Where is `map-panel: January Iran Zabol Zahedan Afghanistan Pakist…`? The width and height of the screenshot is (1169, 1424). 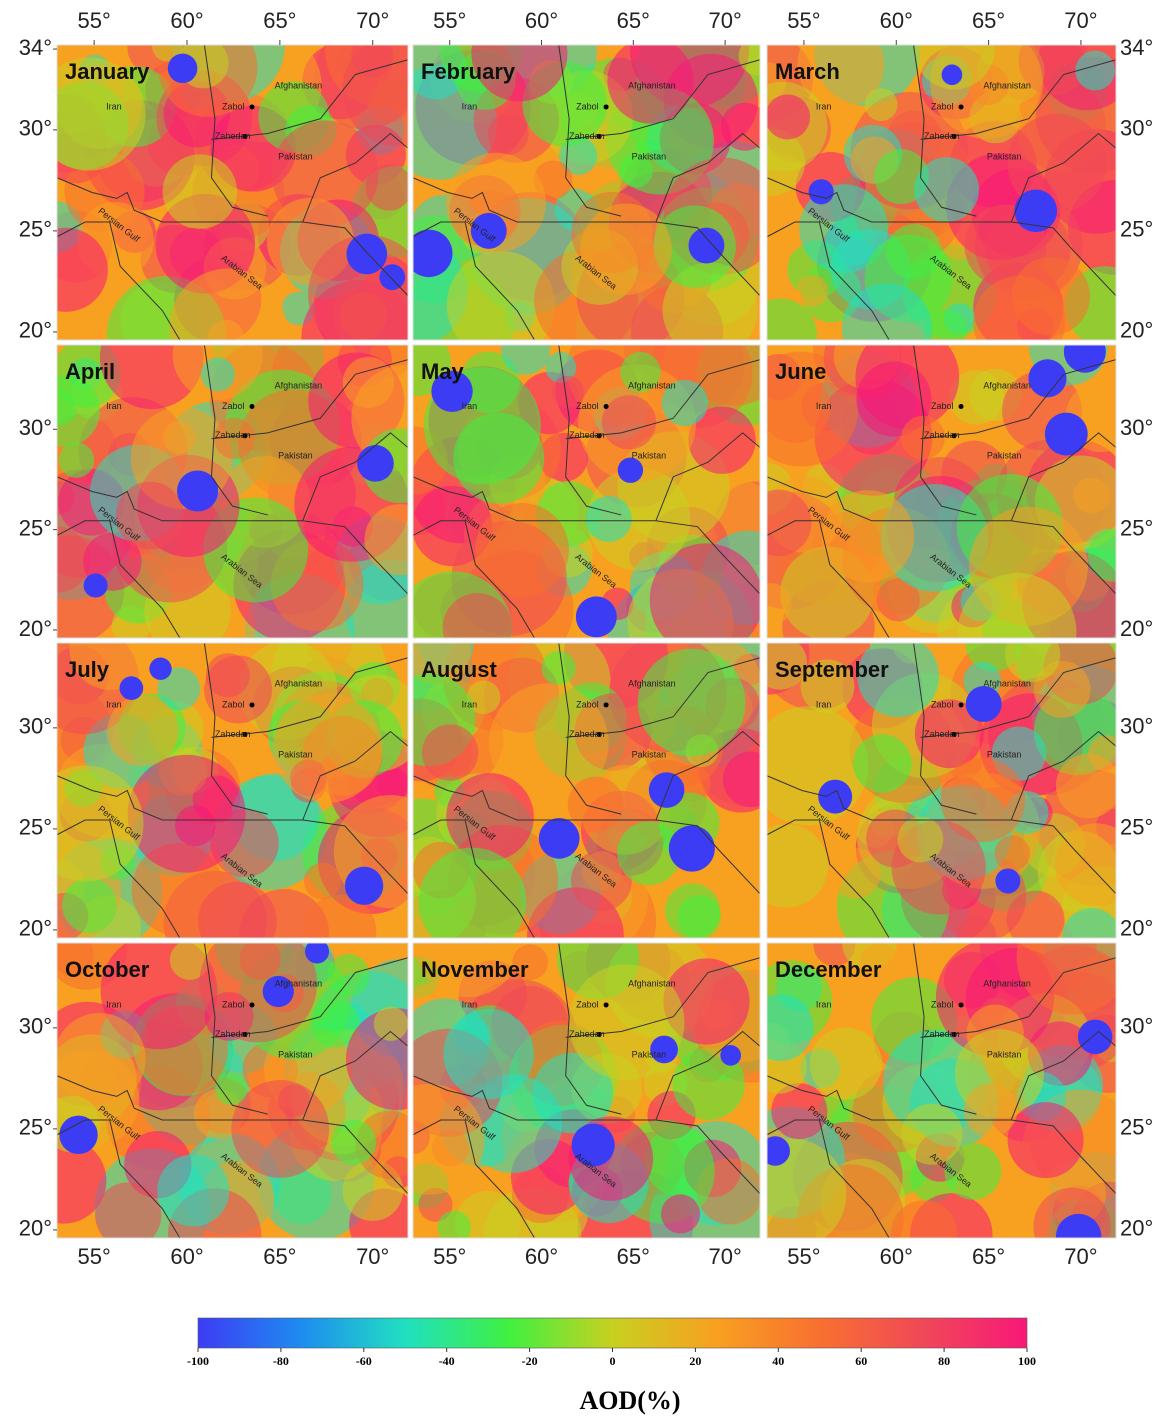 map-panel: January Iran Zabol Zahedan Afghanistan Pakist… is located at coordinates (232, 192).